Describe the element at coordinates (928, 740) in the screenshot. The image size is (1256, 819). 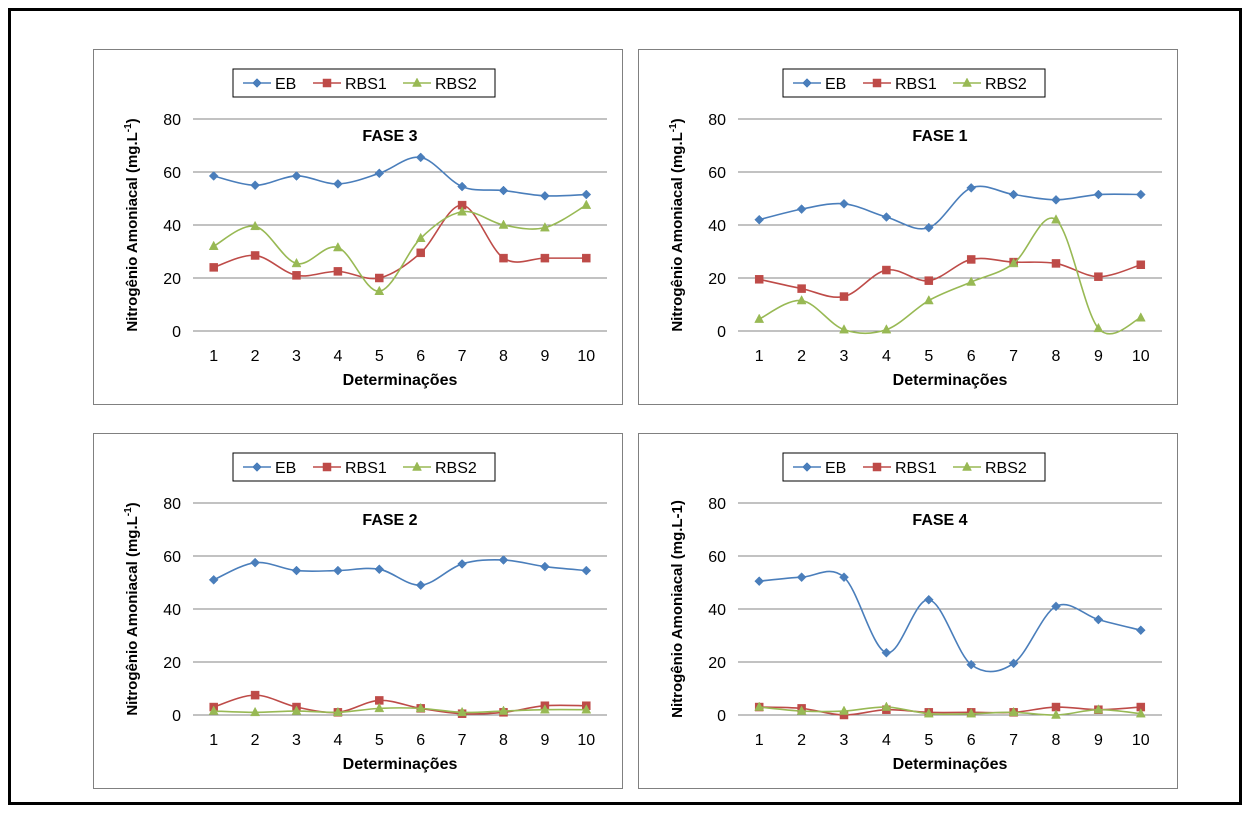
I see `x-tick-label: 5` at that location.